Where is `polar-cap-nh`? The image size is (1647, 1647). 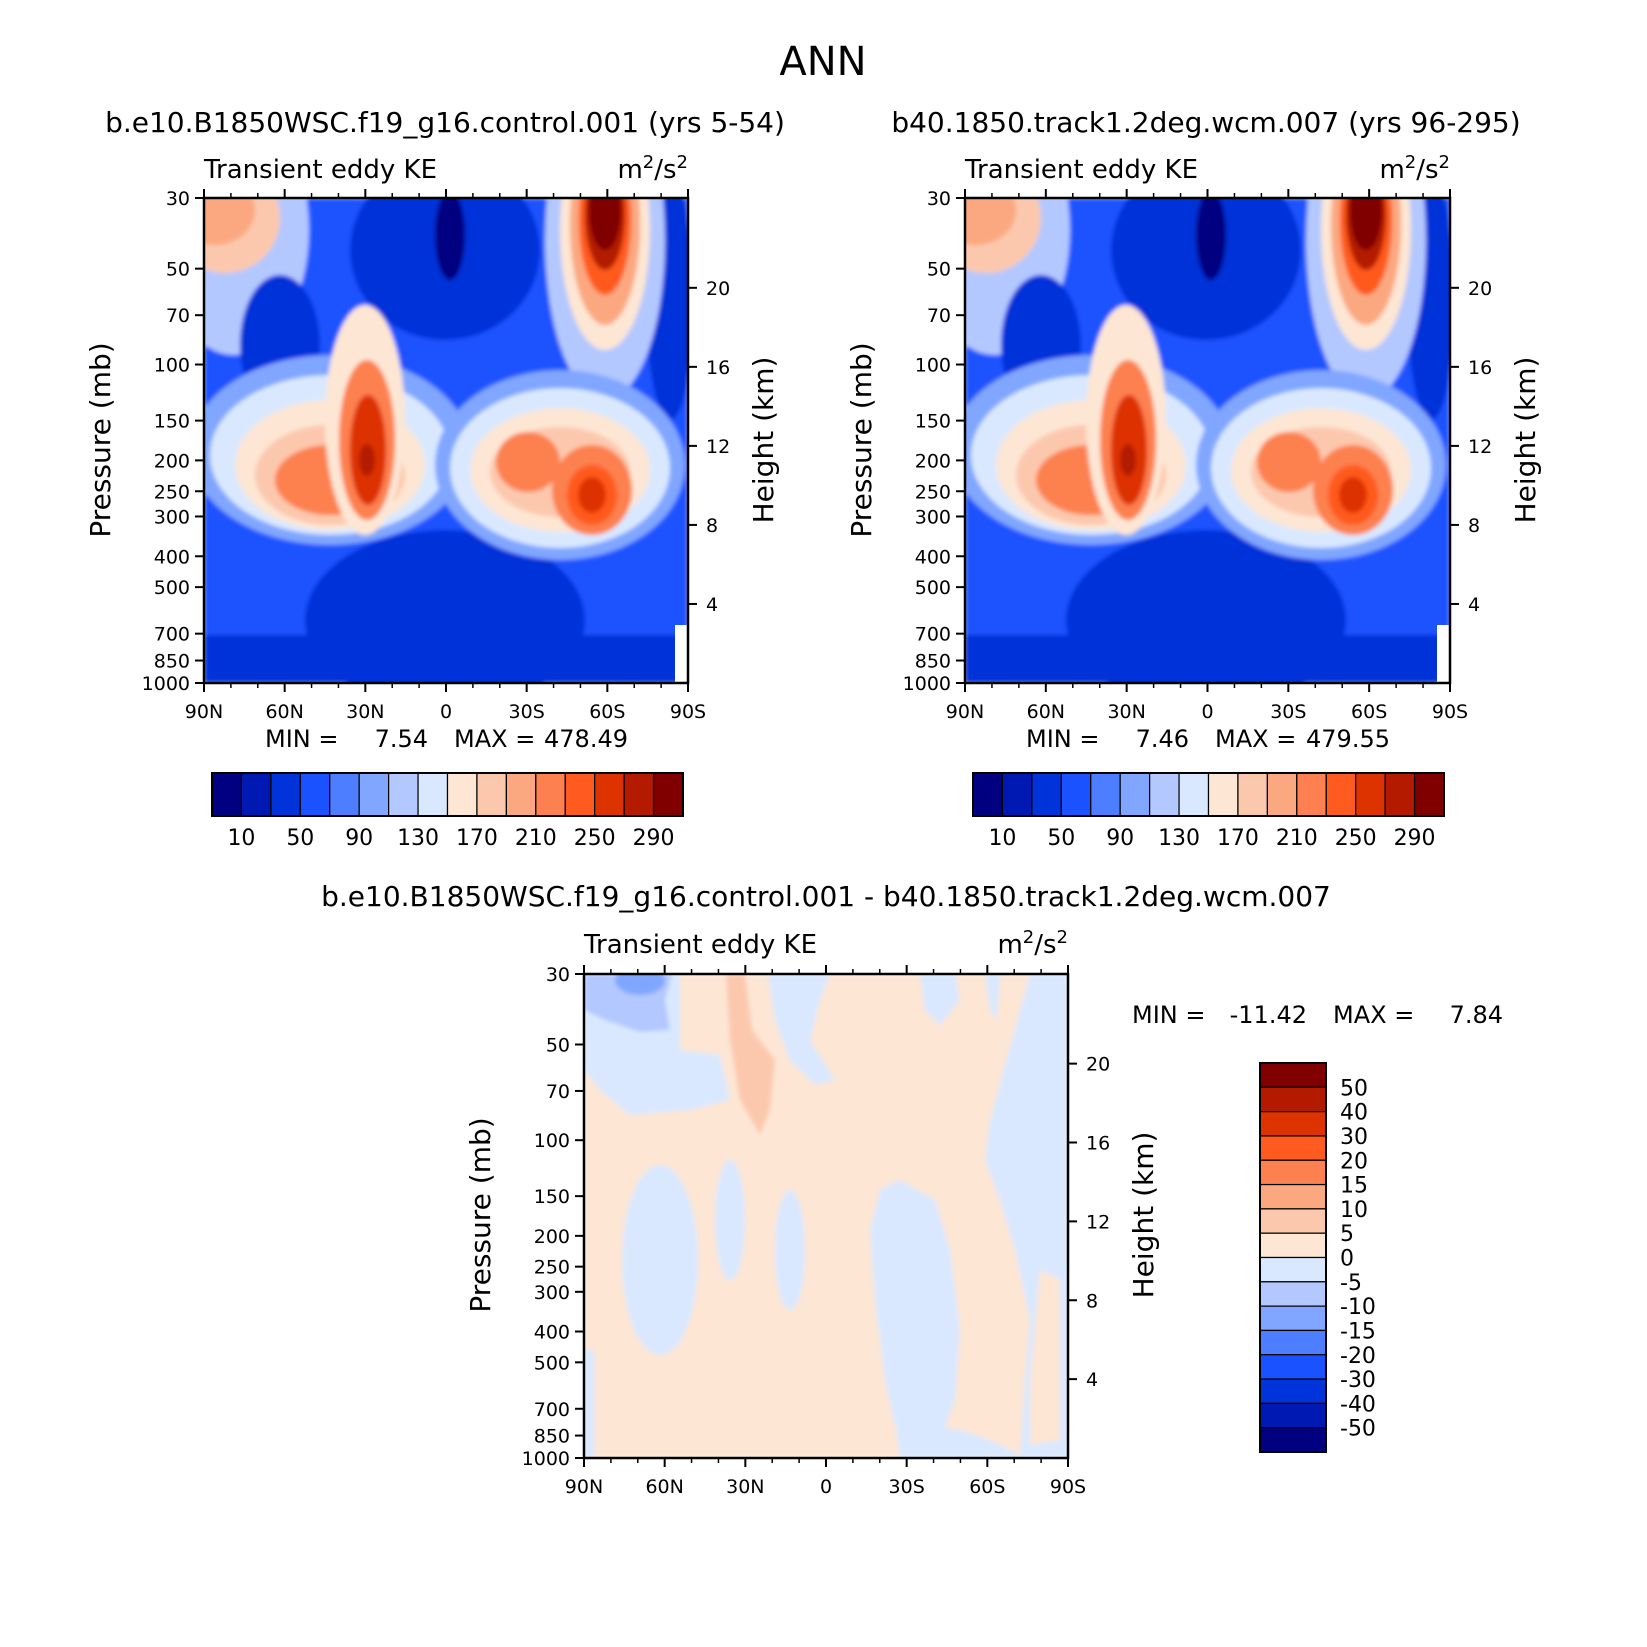
polar-cap-nh is located at coordinates (229, 221).